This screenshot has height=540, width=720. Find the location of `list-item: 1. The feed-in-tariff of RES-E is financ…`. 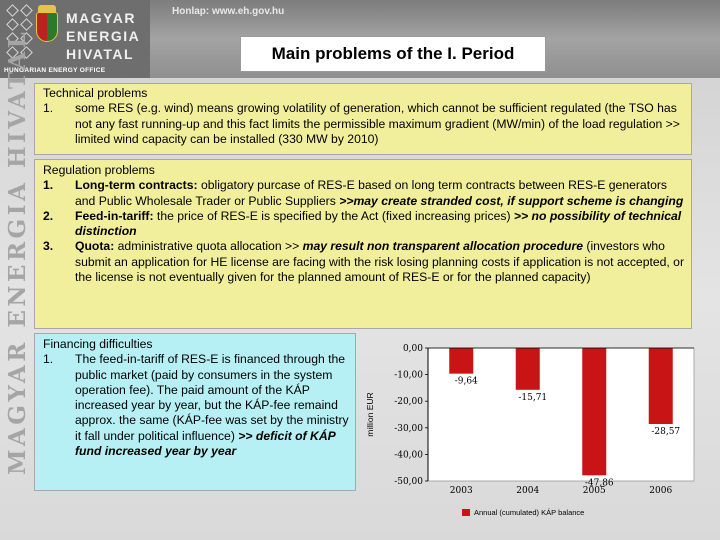

list-item: 1. The feed-in-tariff of RES-E is financ… is located at coordinates (196, 405).